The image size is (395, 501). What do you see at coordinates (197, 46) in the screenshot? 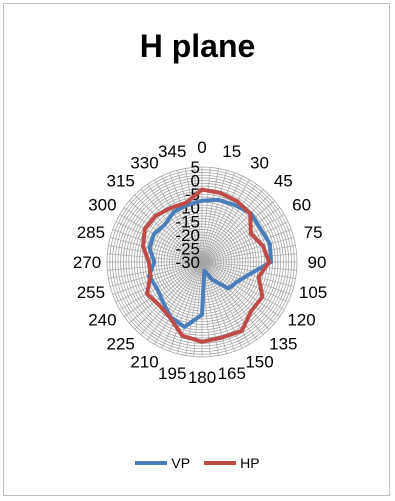
I see `chart-title: H plane` at bounding box center [197, 46].